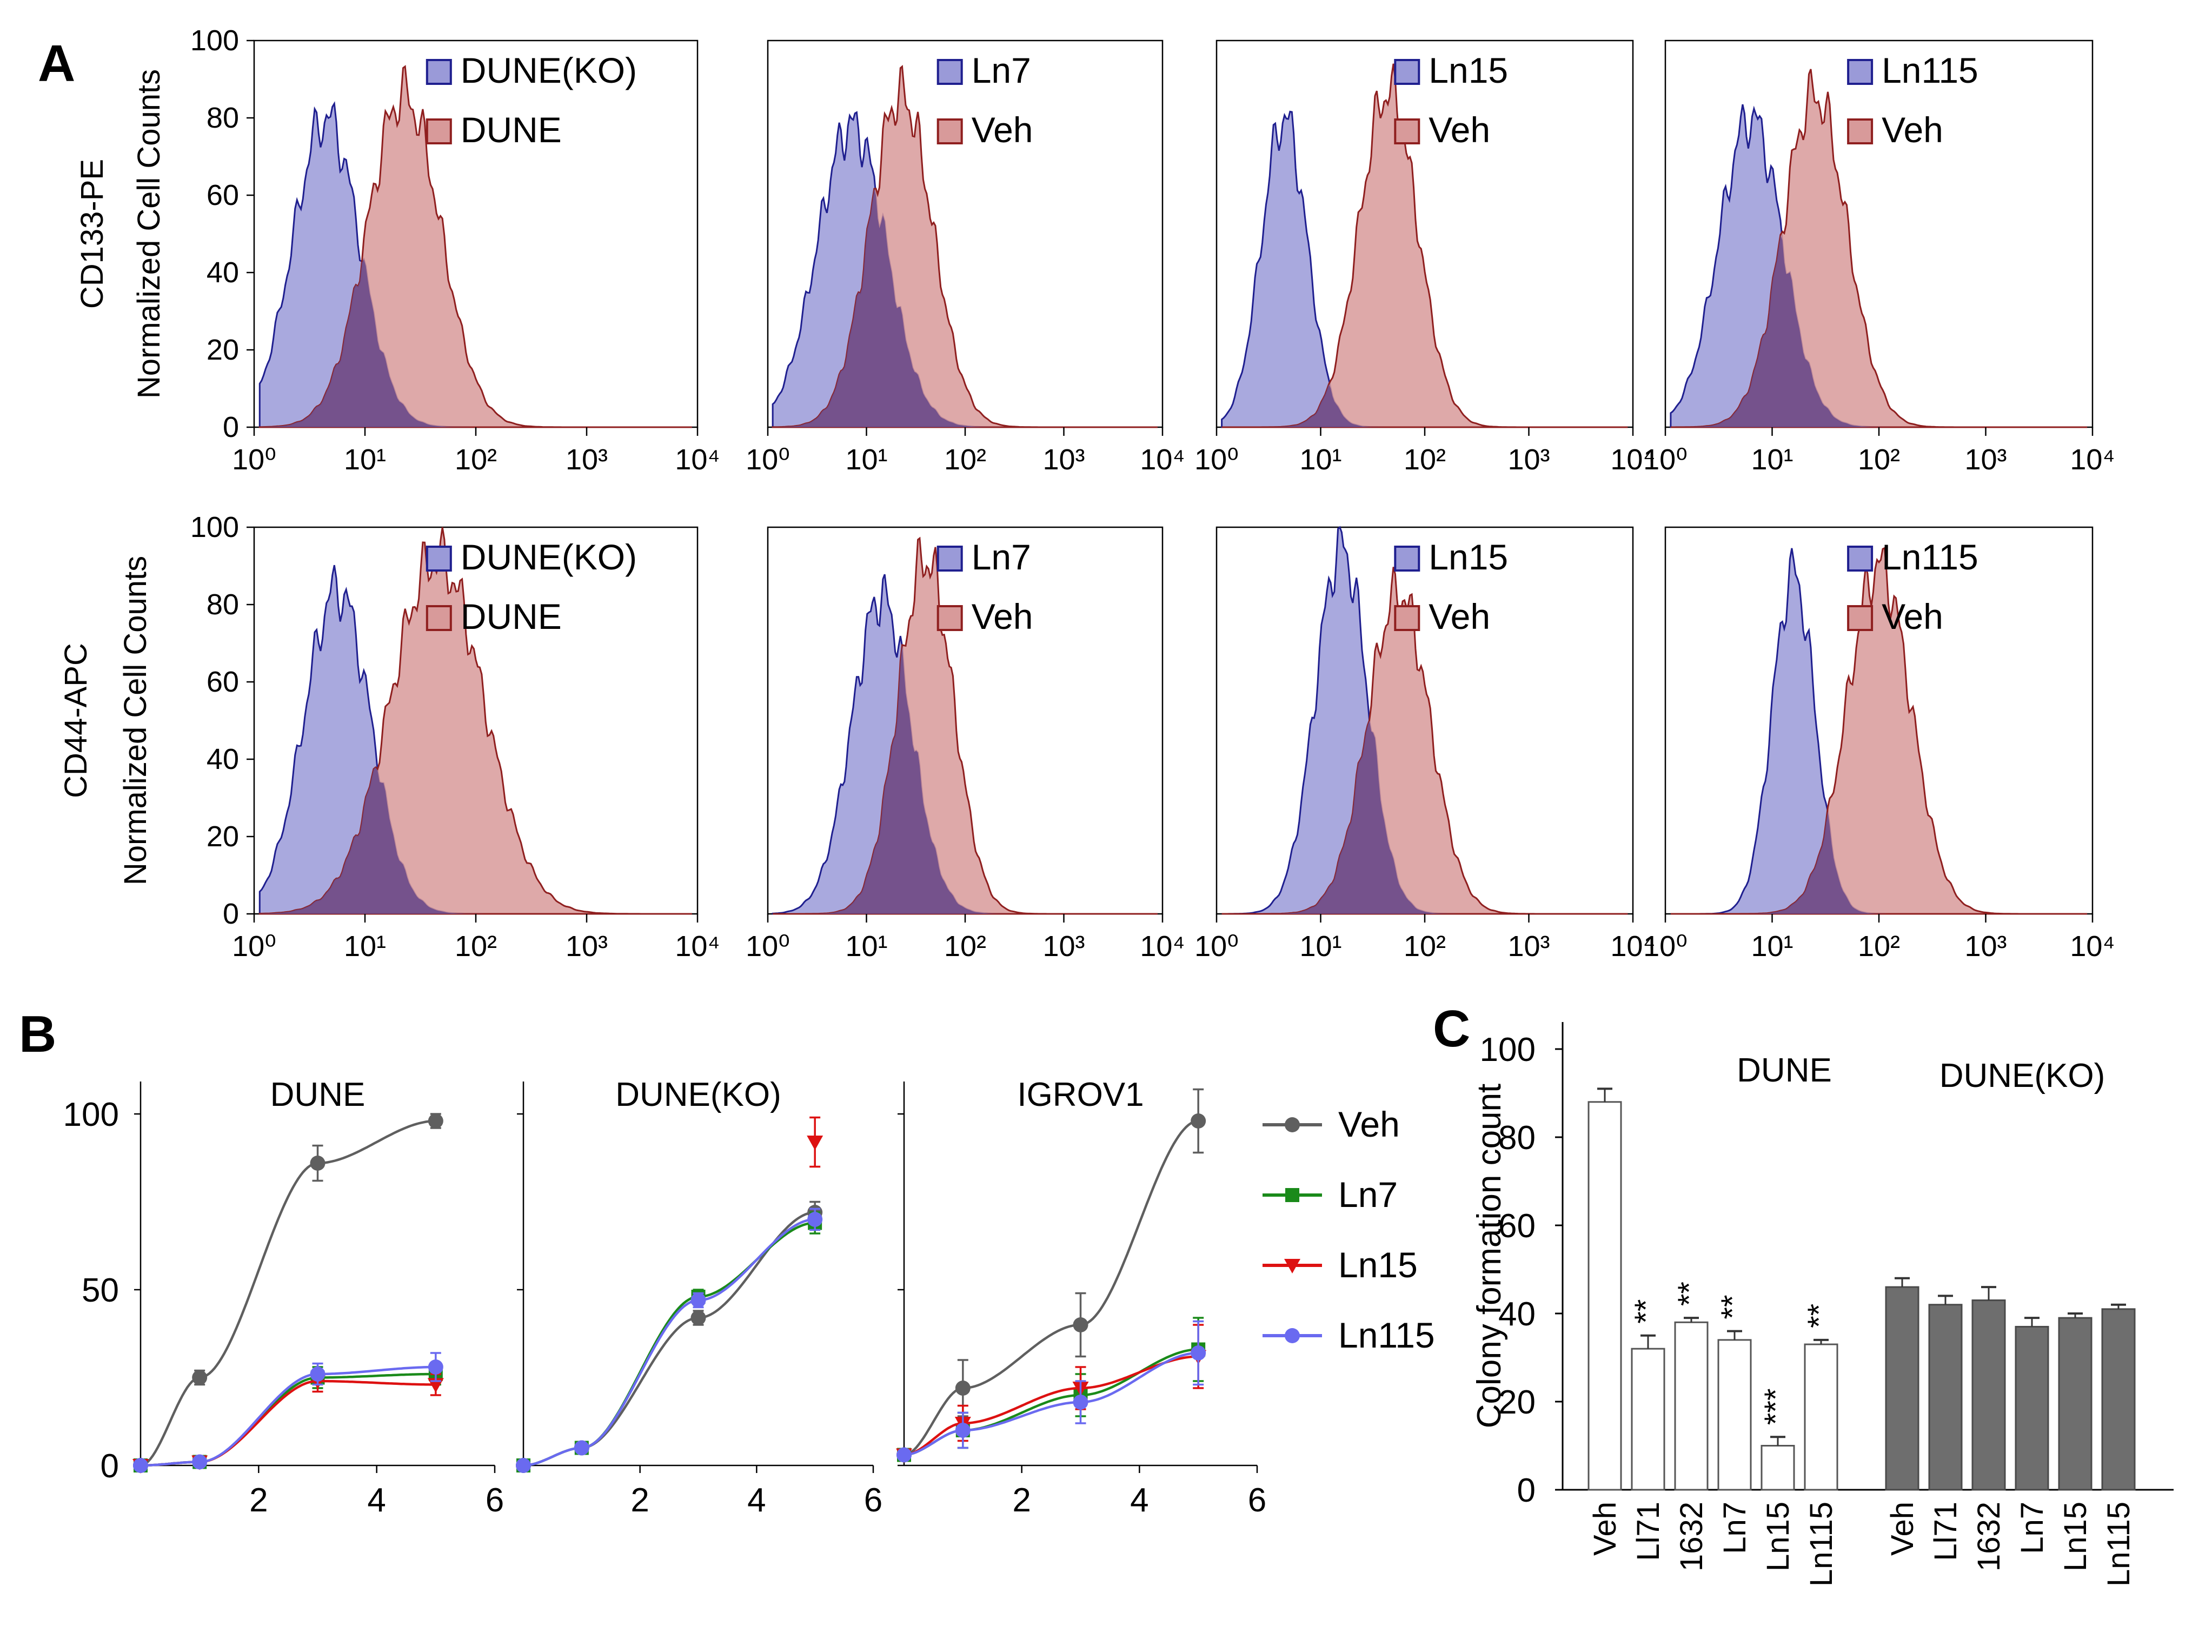 The width and height of the screenshot is (2212, 1652). I want to click on growth-chart-dune: DUNE 2 4 6 0 50 100, so click(283, 1297).